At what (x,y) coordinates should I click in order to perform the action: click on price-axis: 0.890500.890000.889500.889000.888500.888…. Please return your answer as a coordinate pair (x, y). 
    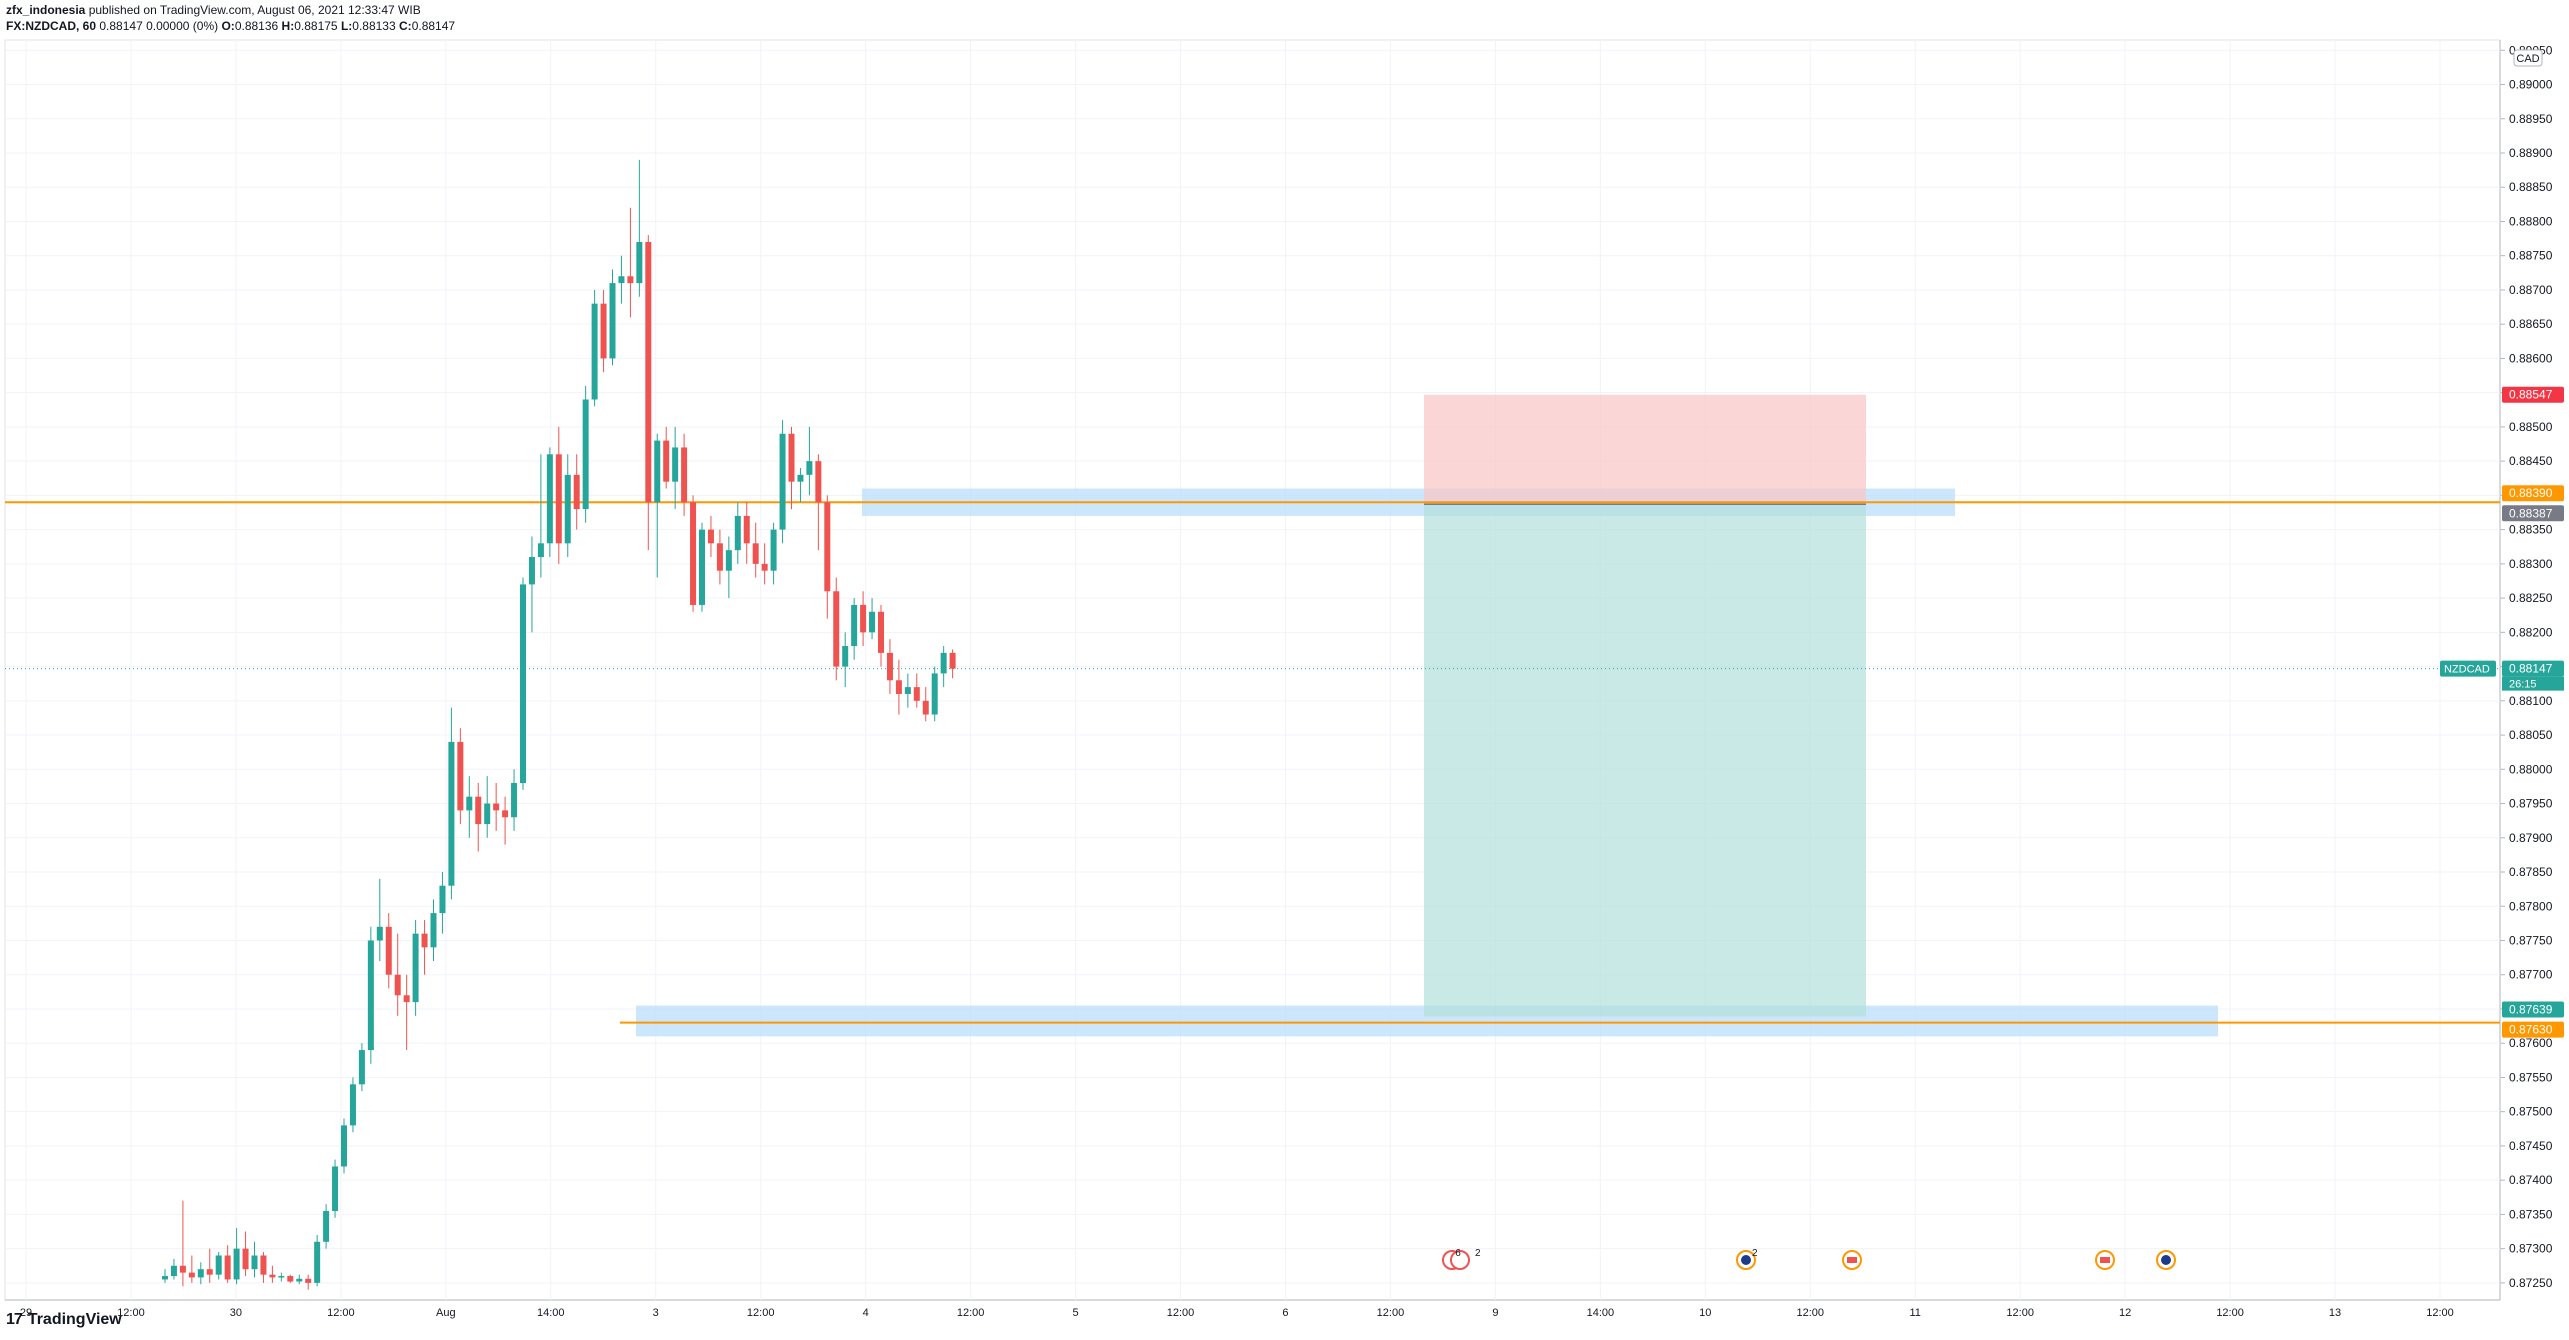
    Looking at the image, I should click on (2526, 666).